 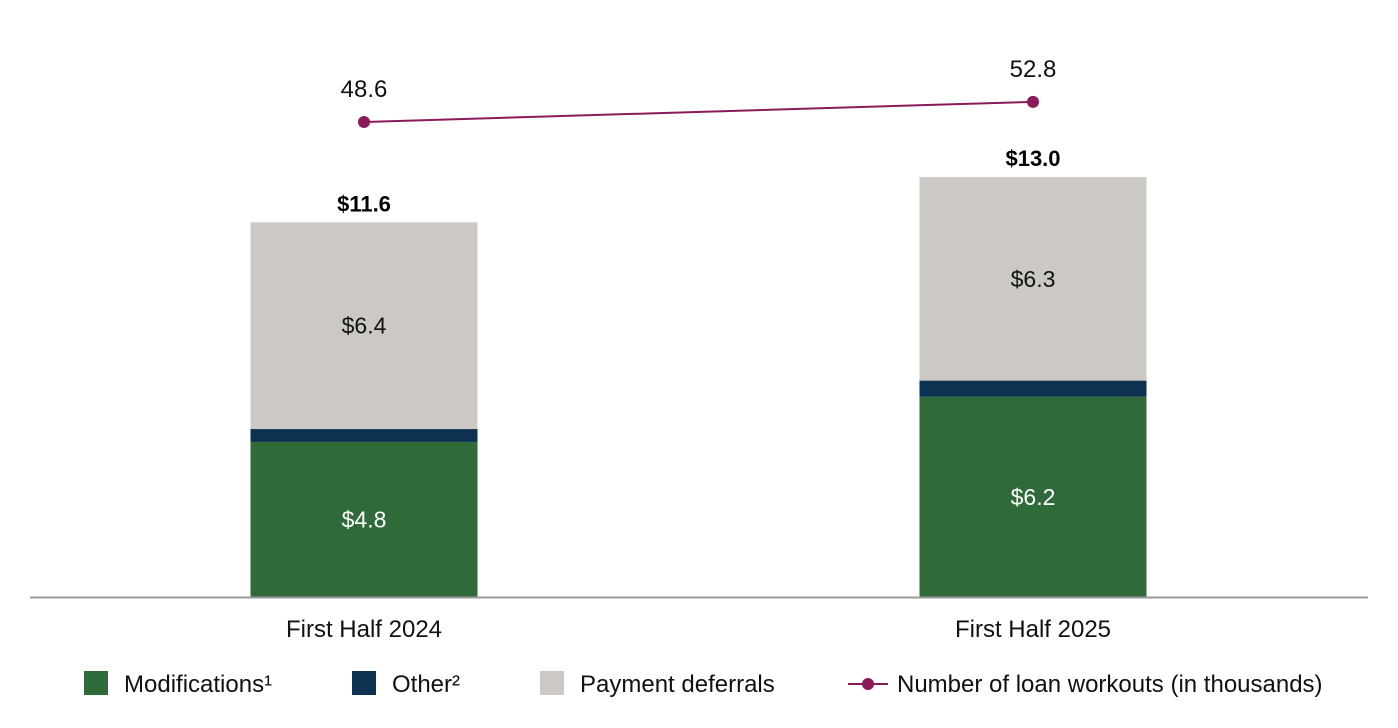 What do you see at coordinates (552, 683) in the screenshot?
I see `legend-swatch-payment-deferrals` at bounding box center [552, 683].